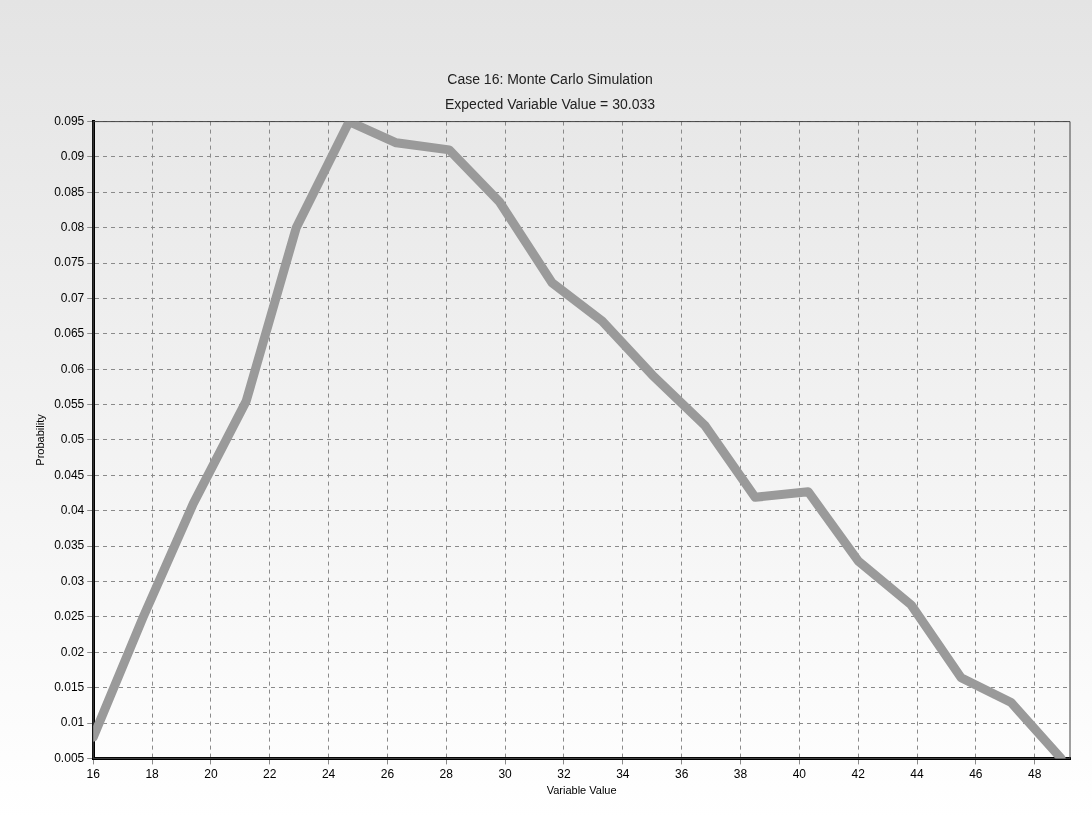 The width and height of the screenshot is (1092, 818). What do you see at coordinates (72, 580) in the screenshot?
I see `y-tick-label: 0.03` at bounding box center [72, 580].